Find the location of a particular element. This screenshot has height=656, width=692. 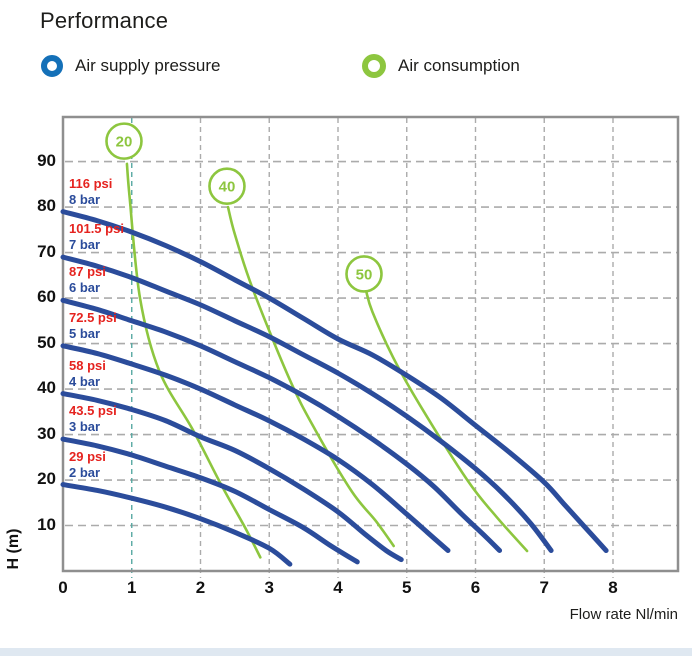

pressure-label-2bar: 29 psi 2 bar is located at coordinates (87, 465).